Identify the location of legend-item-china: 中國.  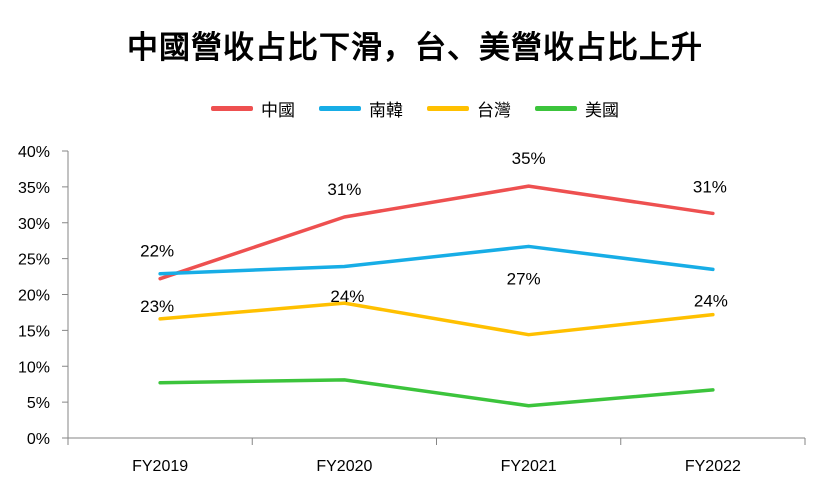
(253, 108).